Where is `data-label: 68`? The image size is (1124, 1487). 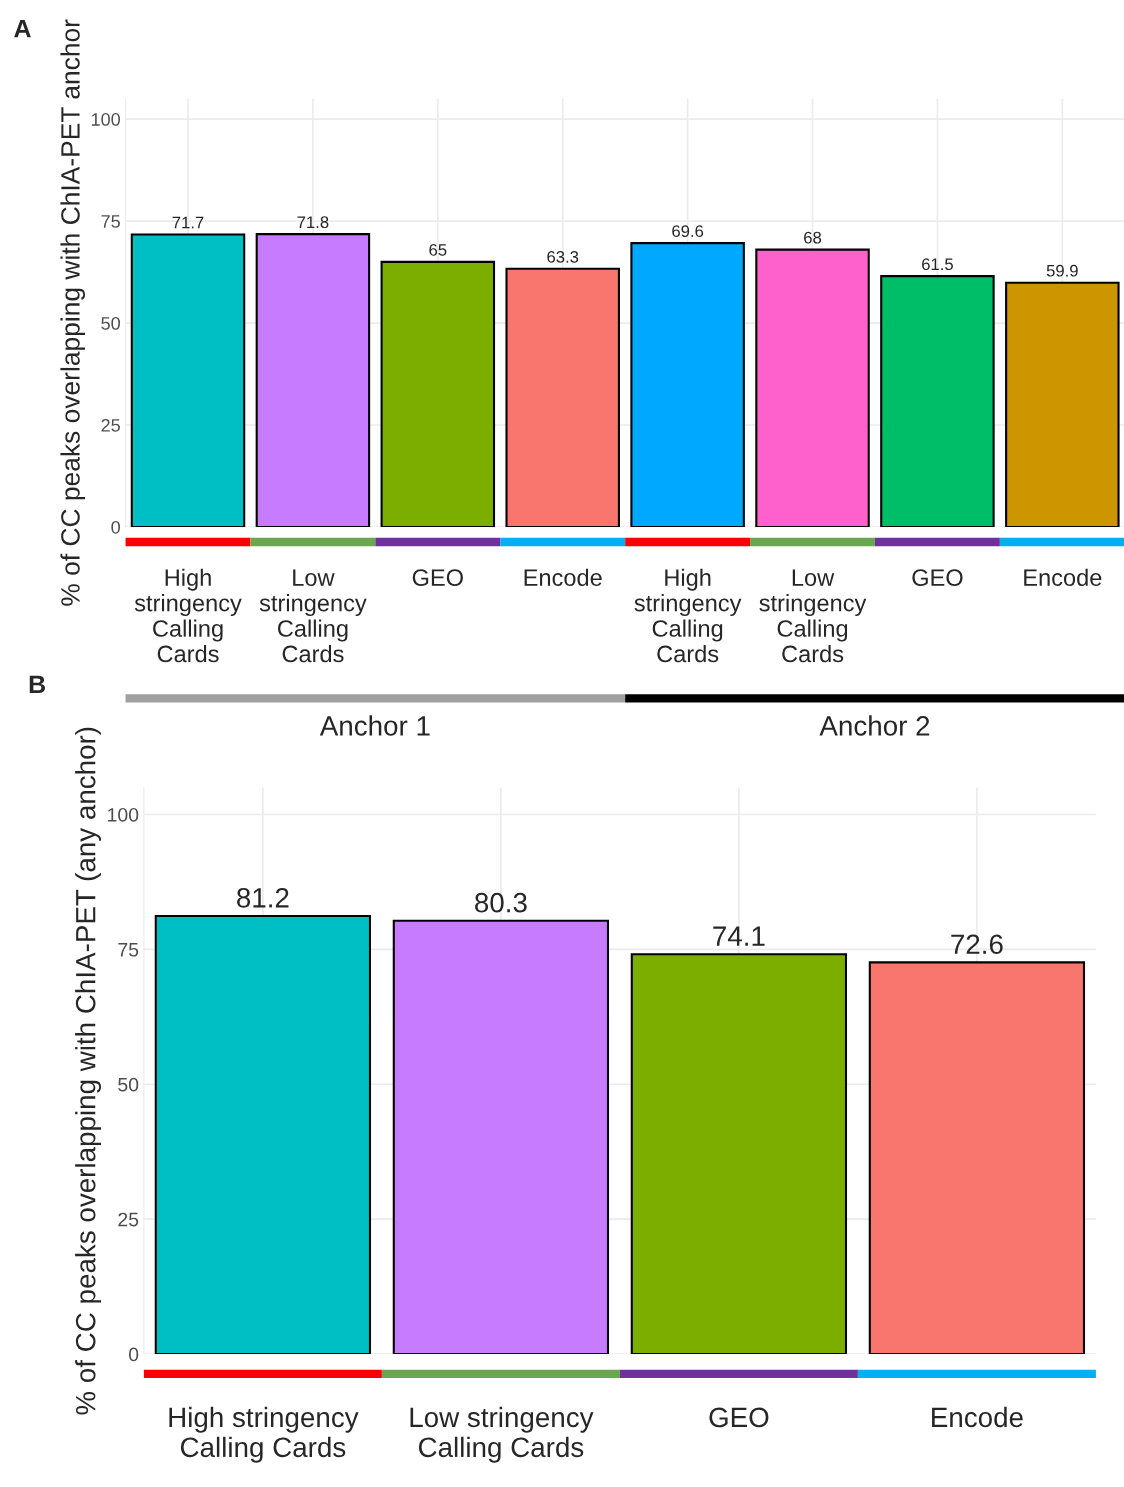 data-label: 68 is located at coordinates (813, 237).